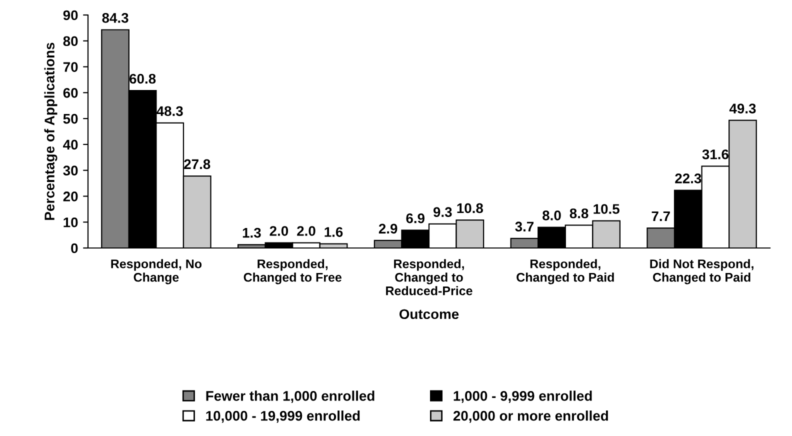 This screenshot has width=792, height=436. What do you see at coordinates (565, 271) in the screenshot?
I see `x-tick-label: Responded, Changed to Paid` at bounding box center [565, 271].